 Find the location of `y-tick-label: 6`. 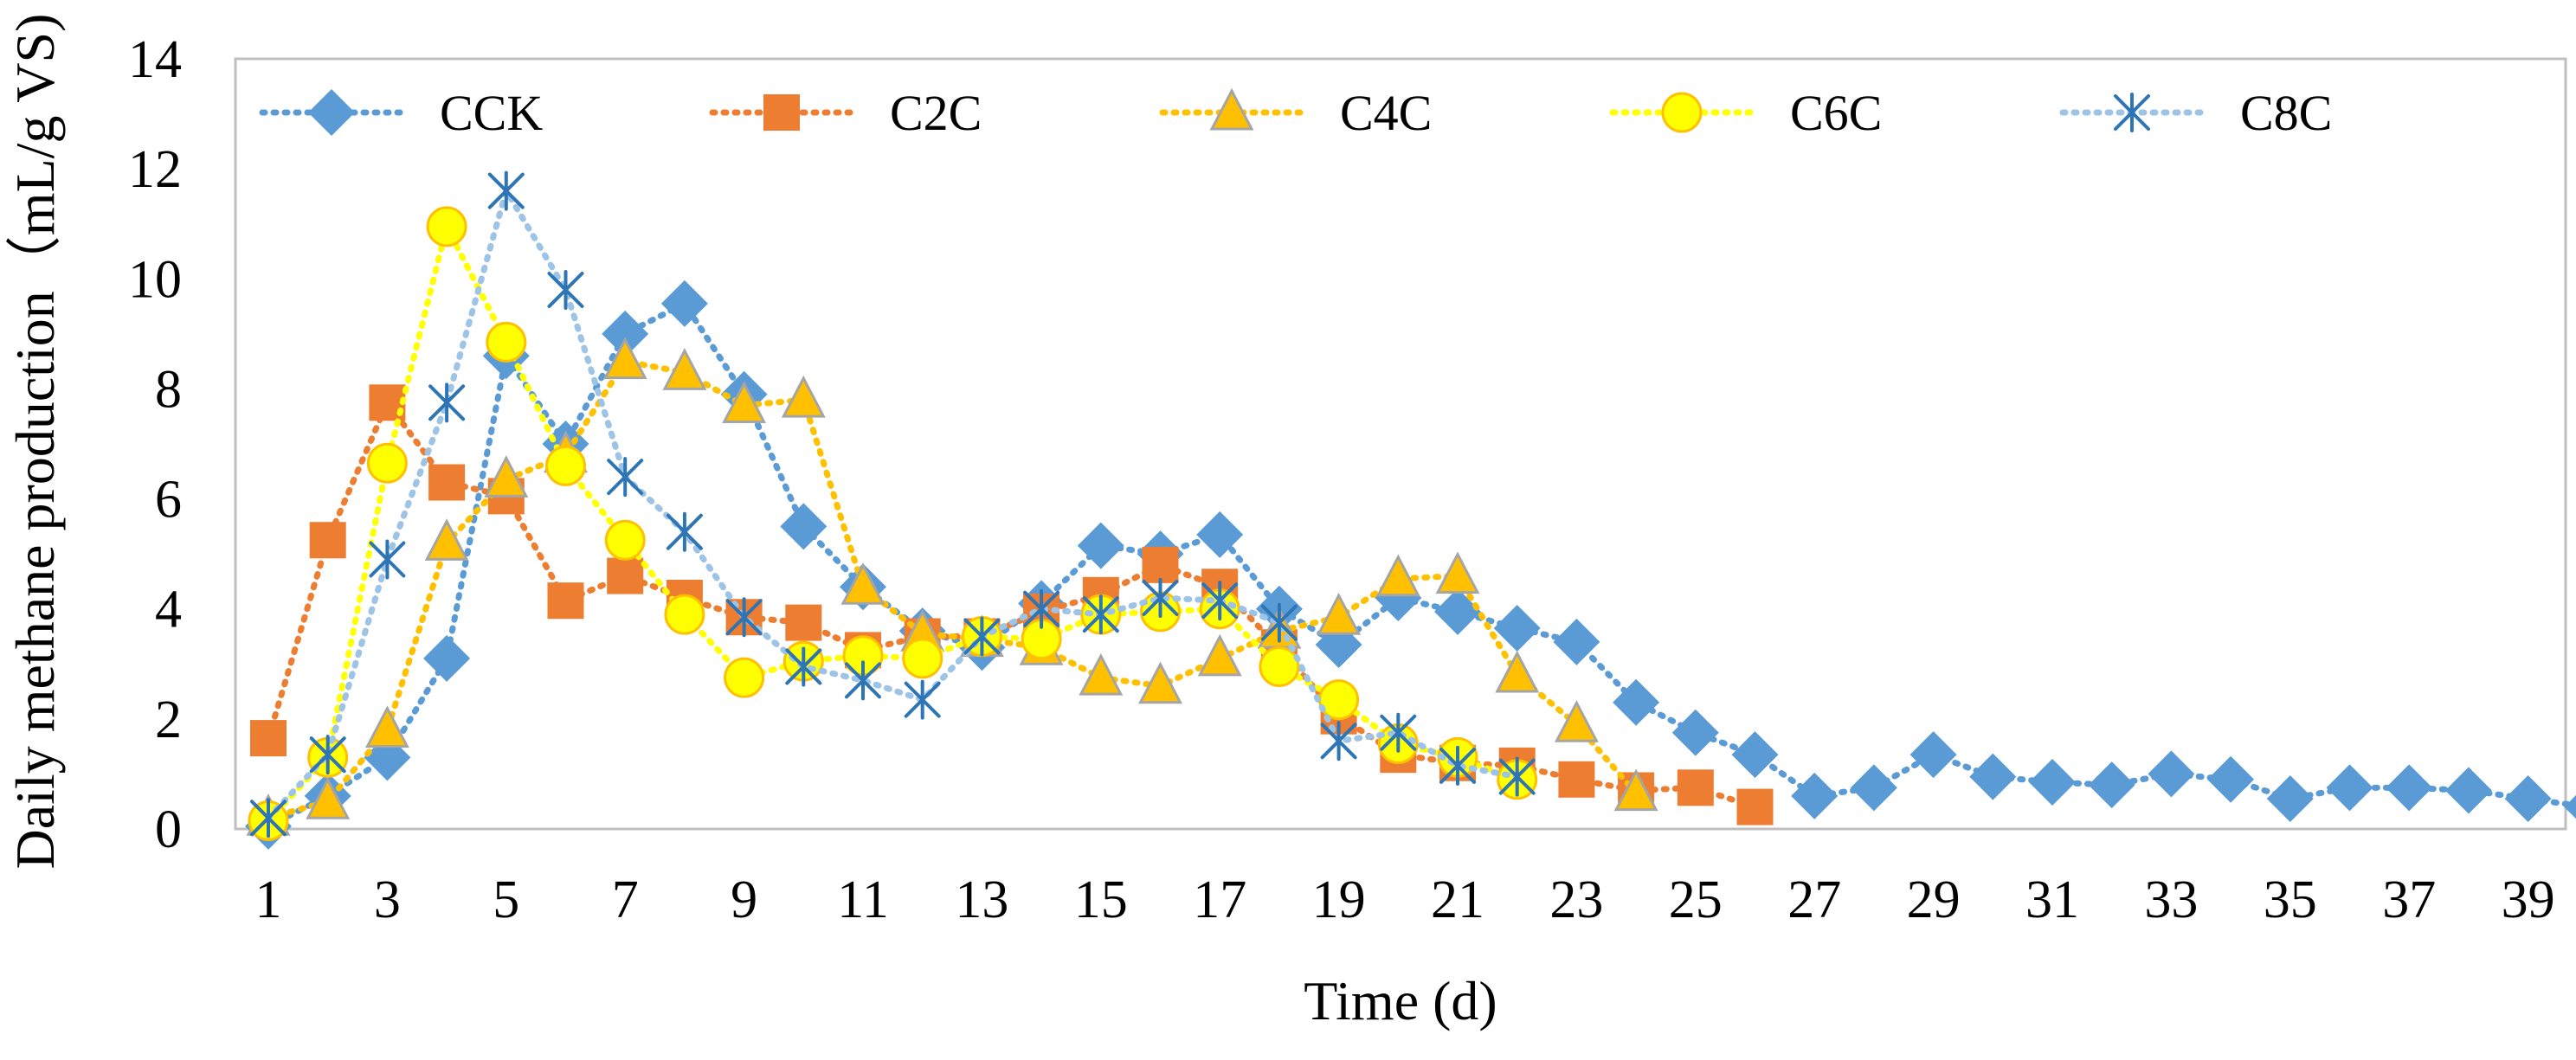

y-tick-label: 6 is located at coordinates (168, 500).